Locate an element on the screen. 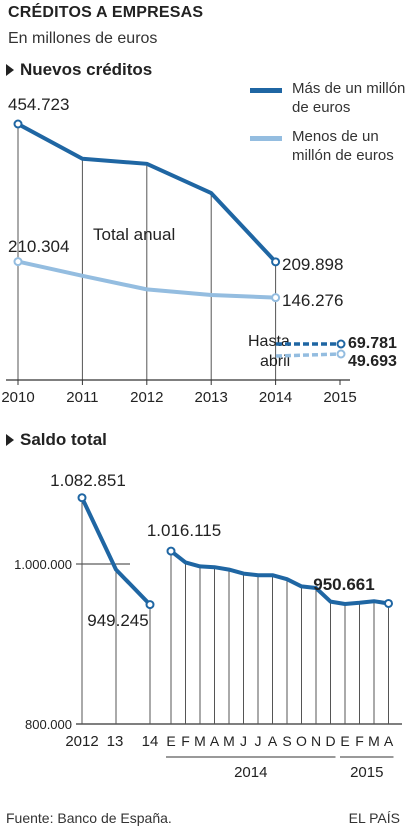 The height and width of the screenshot is (836, 414). legend-swatch-dark is located at coordinates (266, 90).